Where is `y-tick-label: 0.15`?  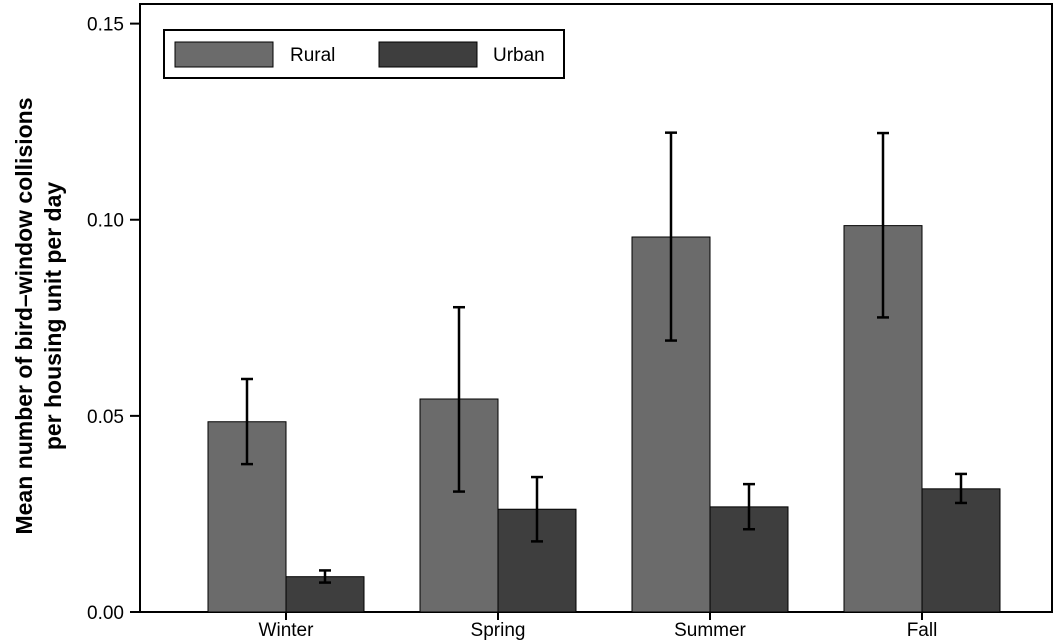 y-tick-label: 0.15 is located at coordinates (105, 25).